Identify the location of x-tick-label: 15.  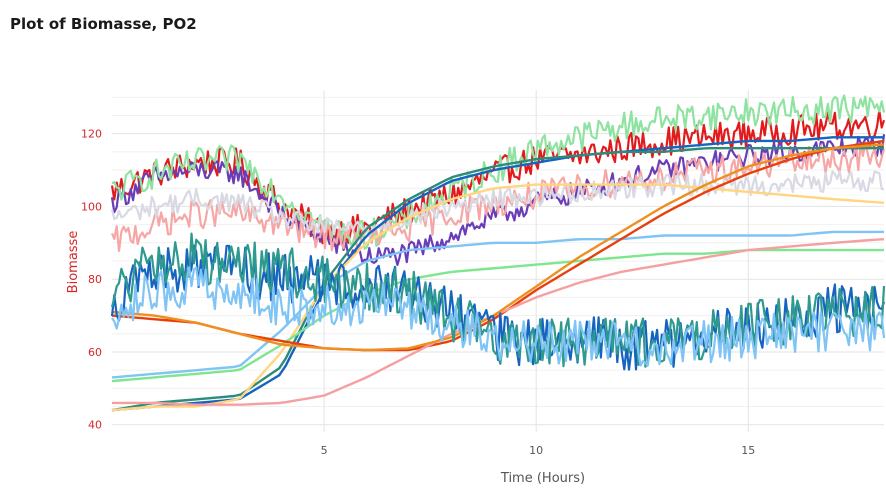
(748, 450).